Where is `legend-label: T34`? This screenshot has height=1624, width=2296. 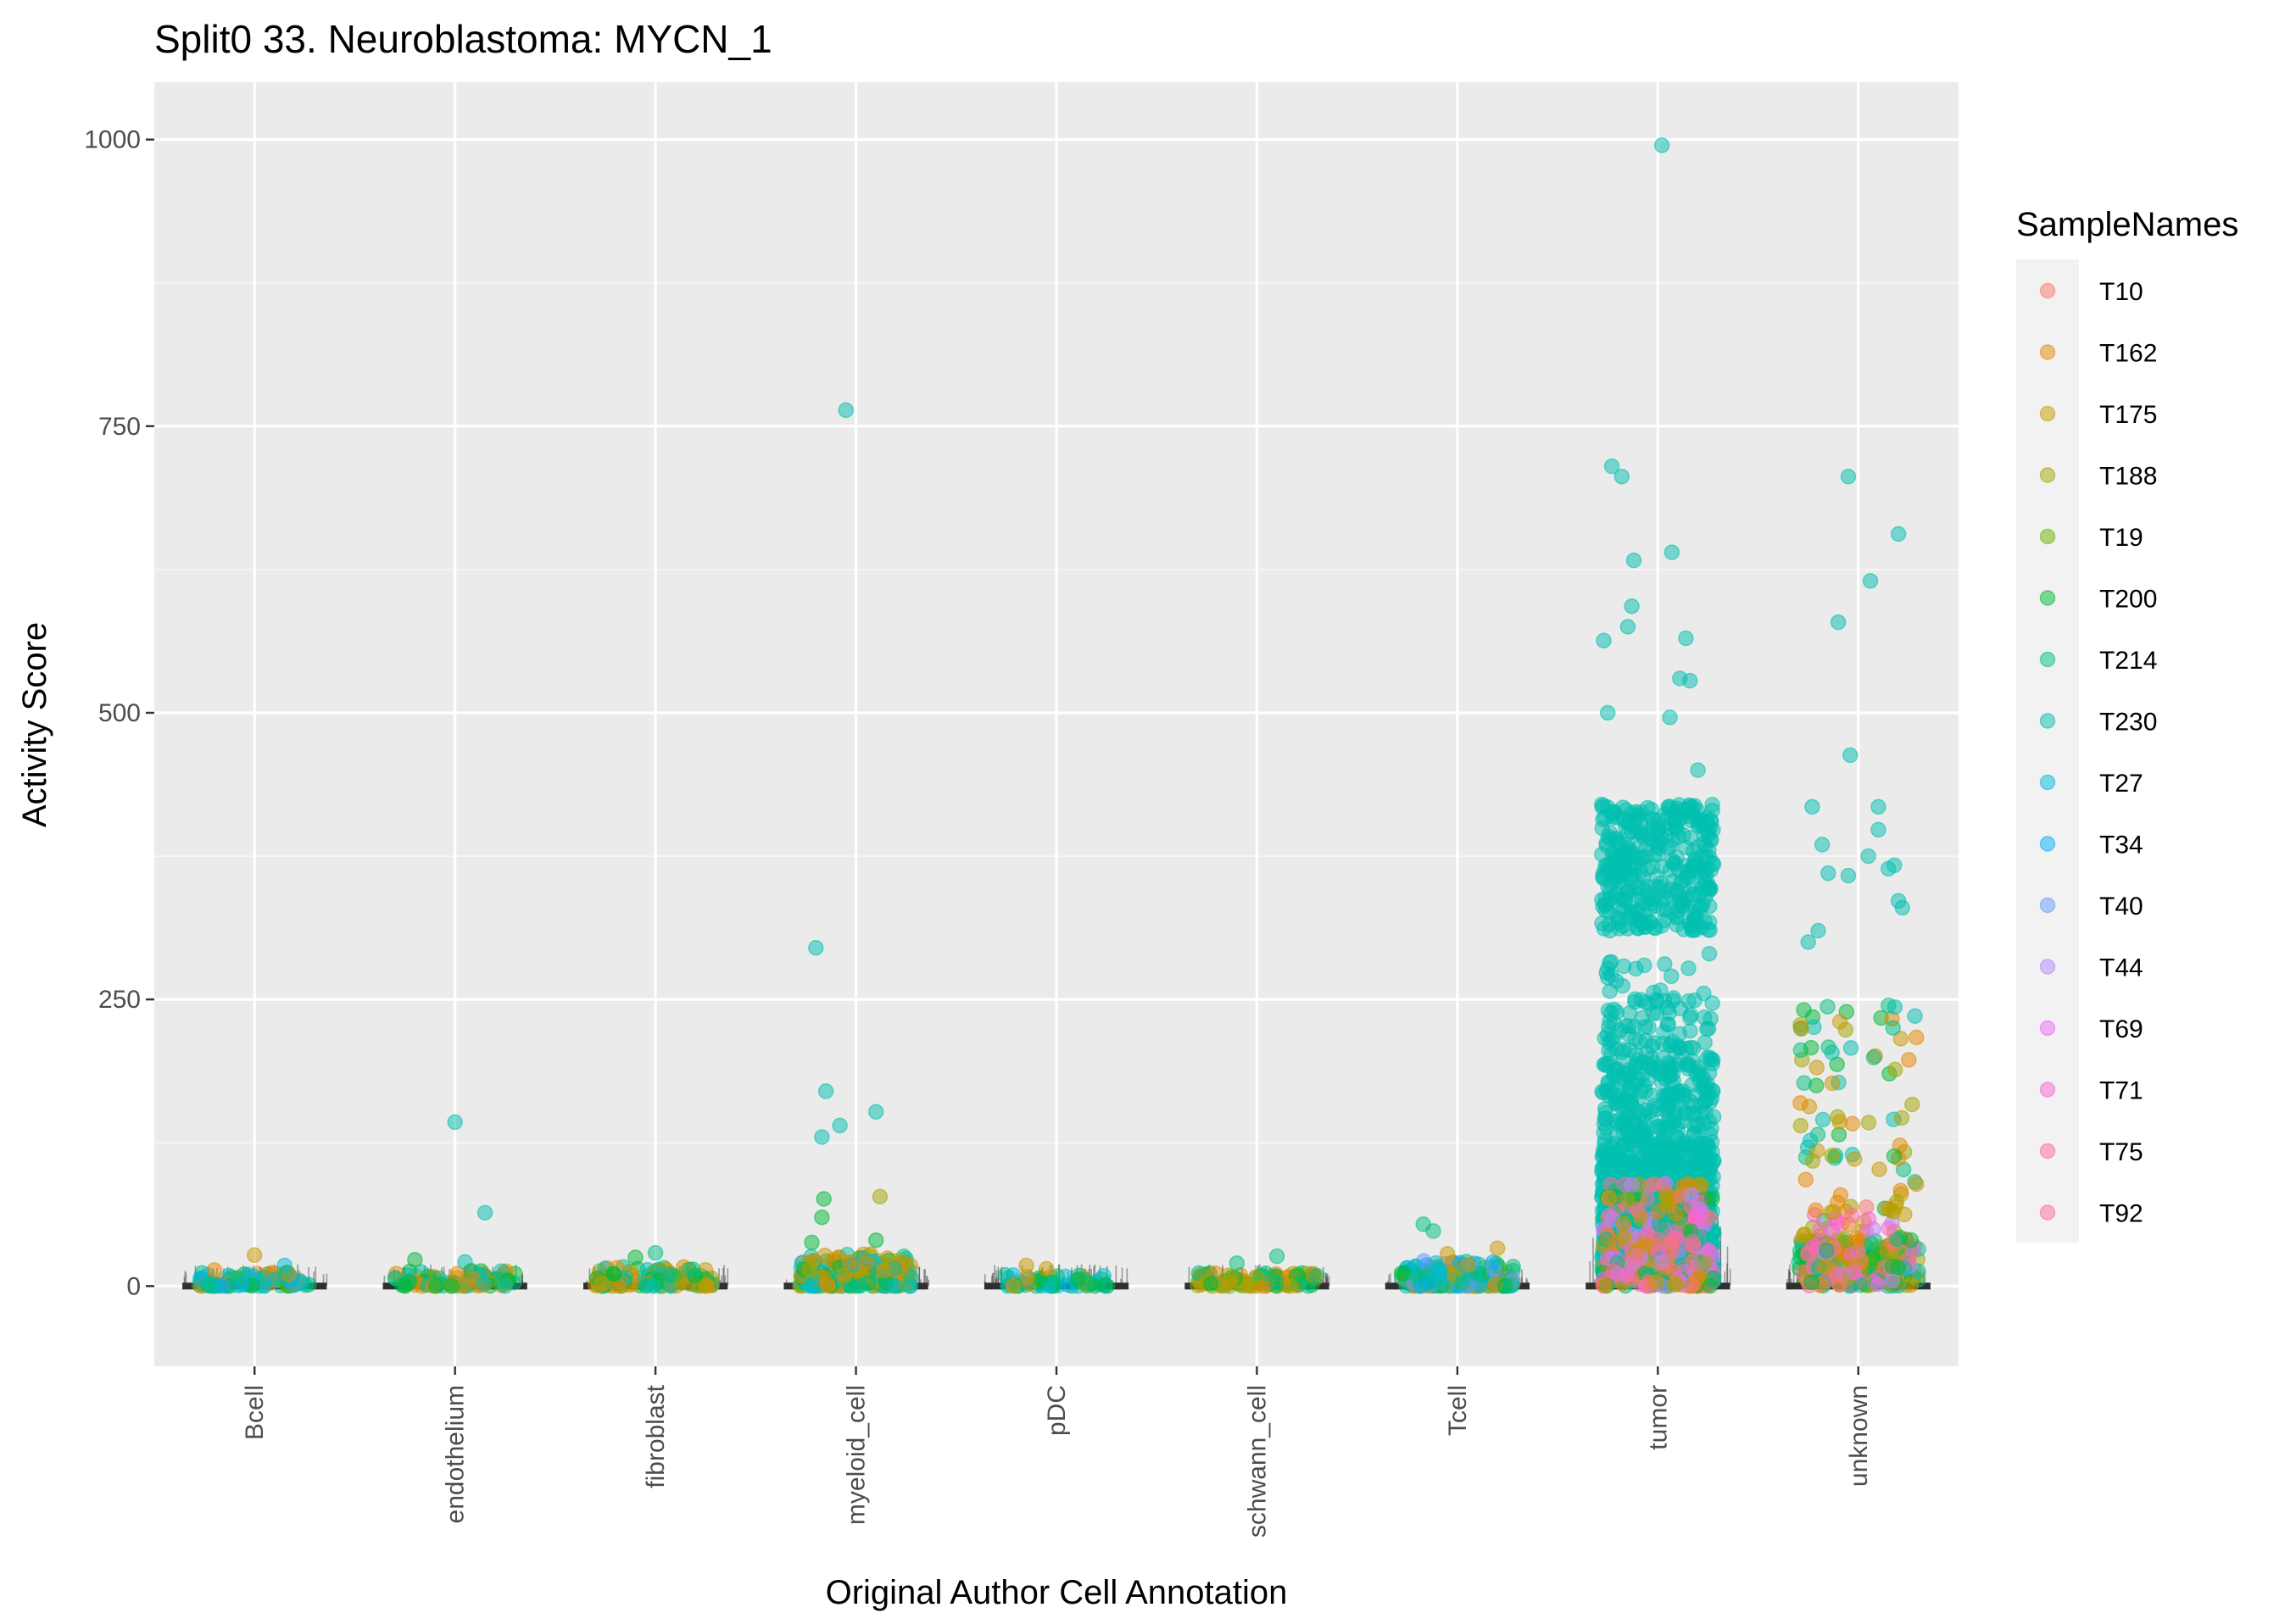
legend-label: T34 is located at coordinates (2121, 845).